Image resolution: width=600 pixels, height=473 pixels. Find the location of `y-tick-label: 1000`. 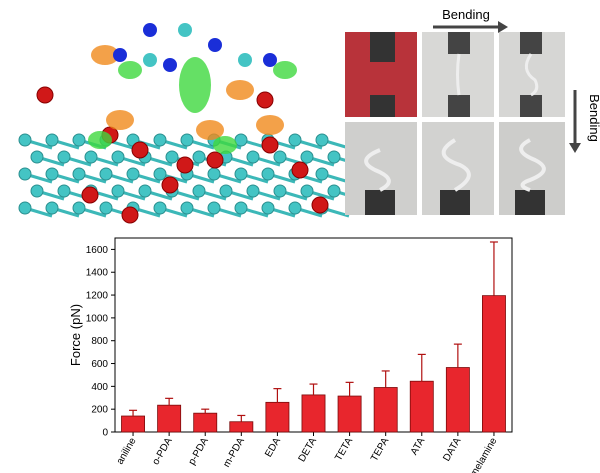

y-tick-label: 1000 is located at coordinates (97, 318).